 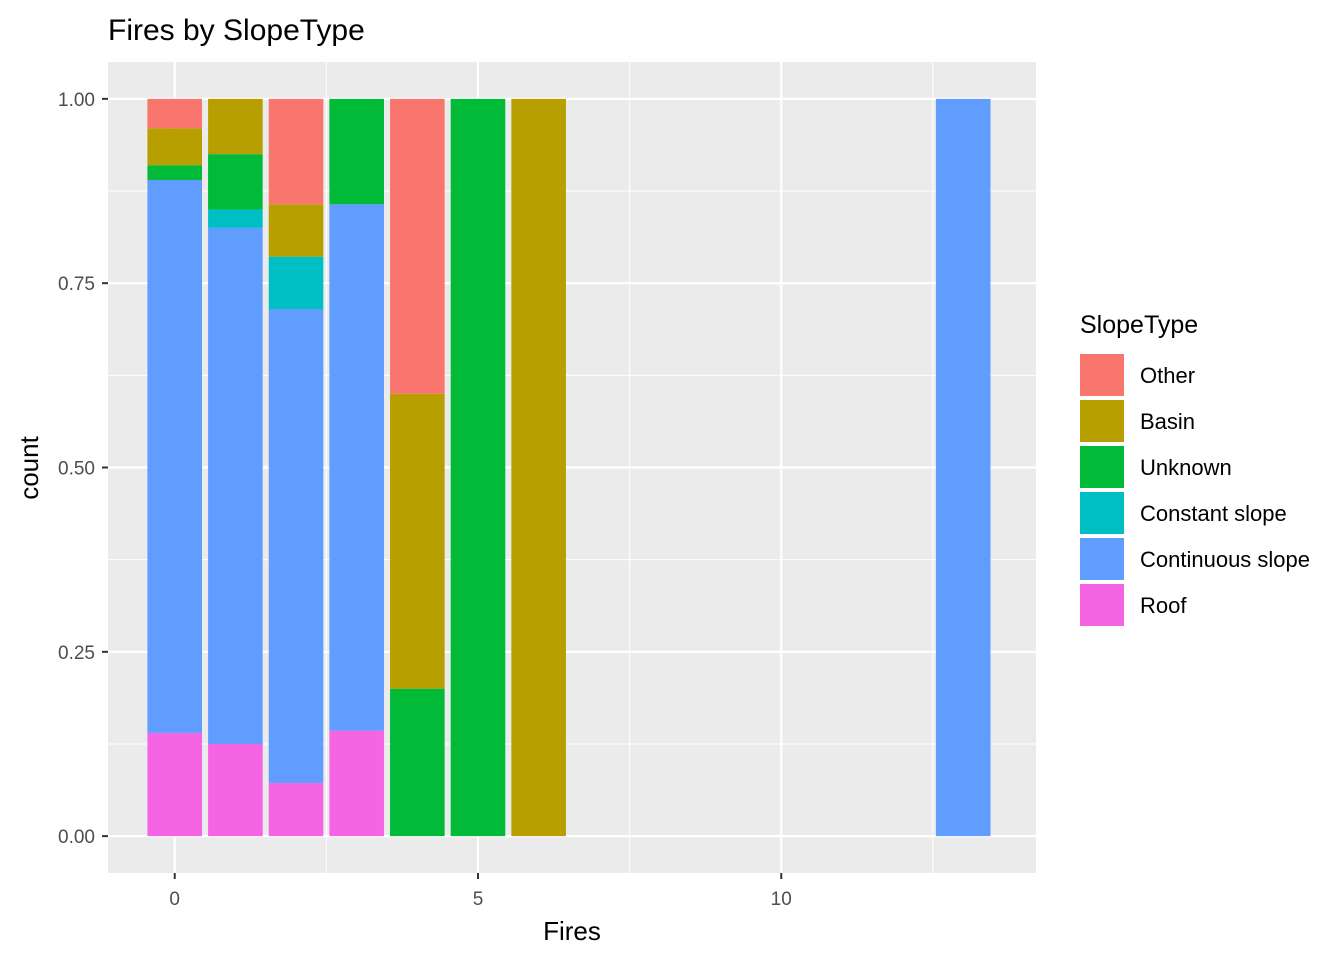 I want to click on legend-item: Basin, so click(x=1137, y=421).